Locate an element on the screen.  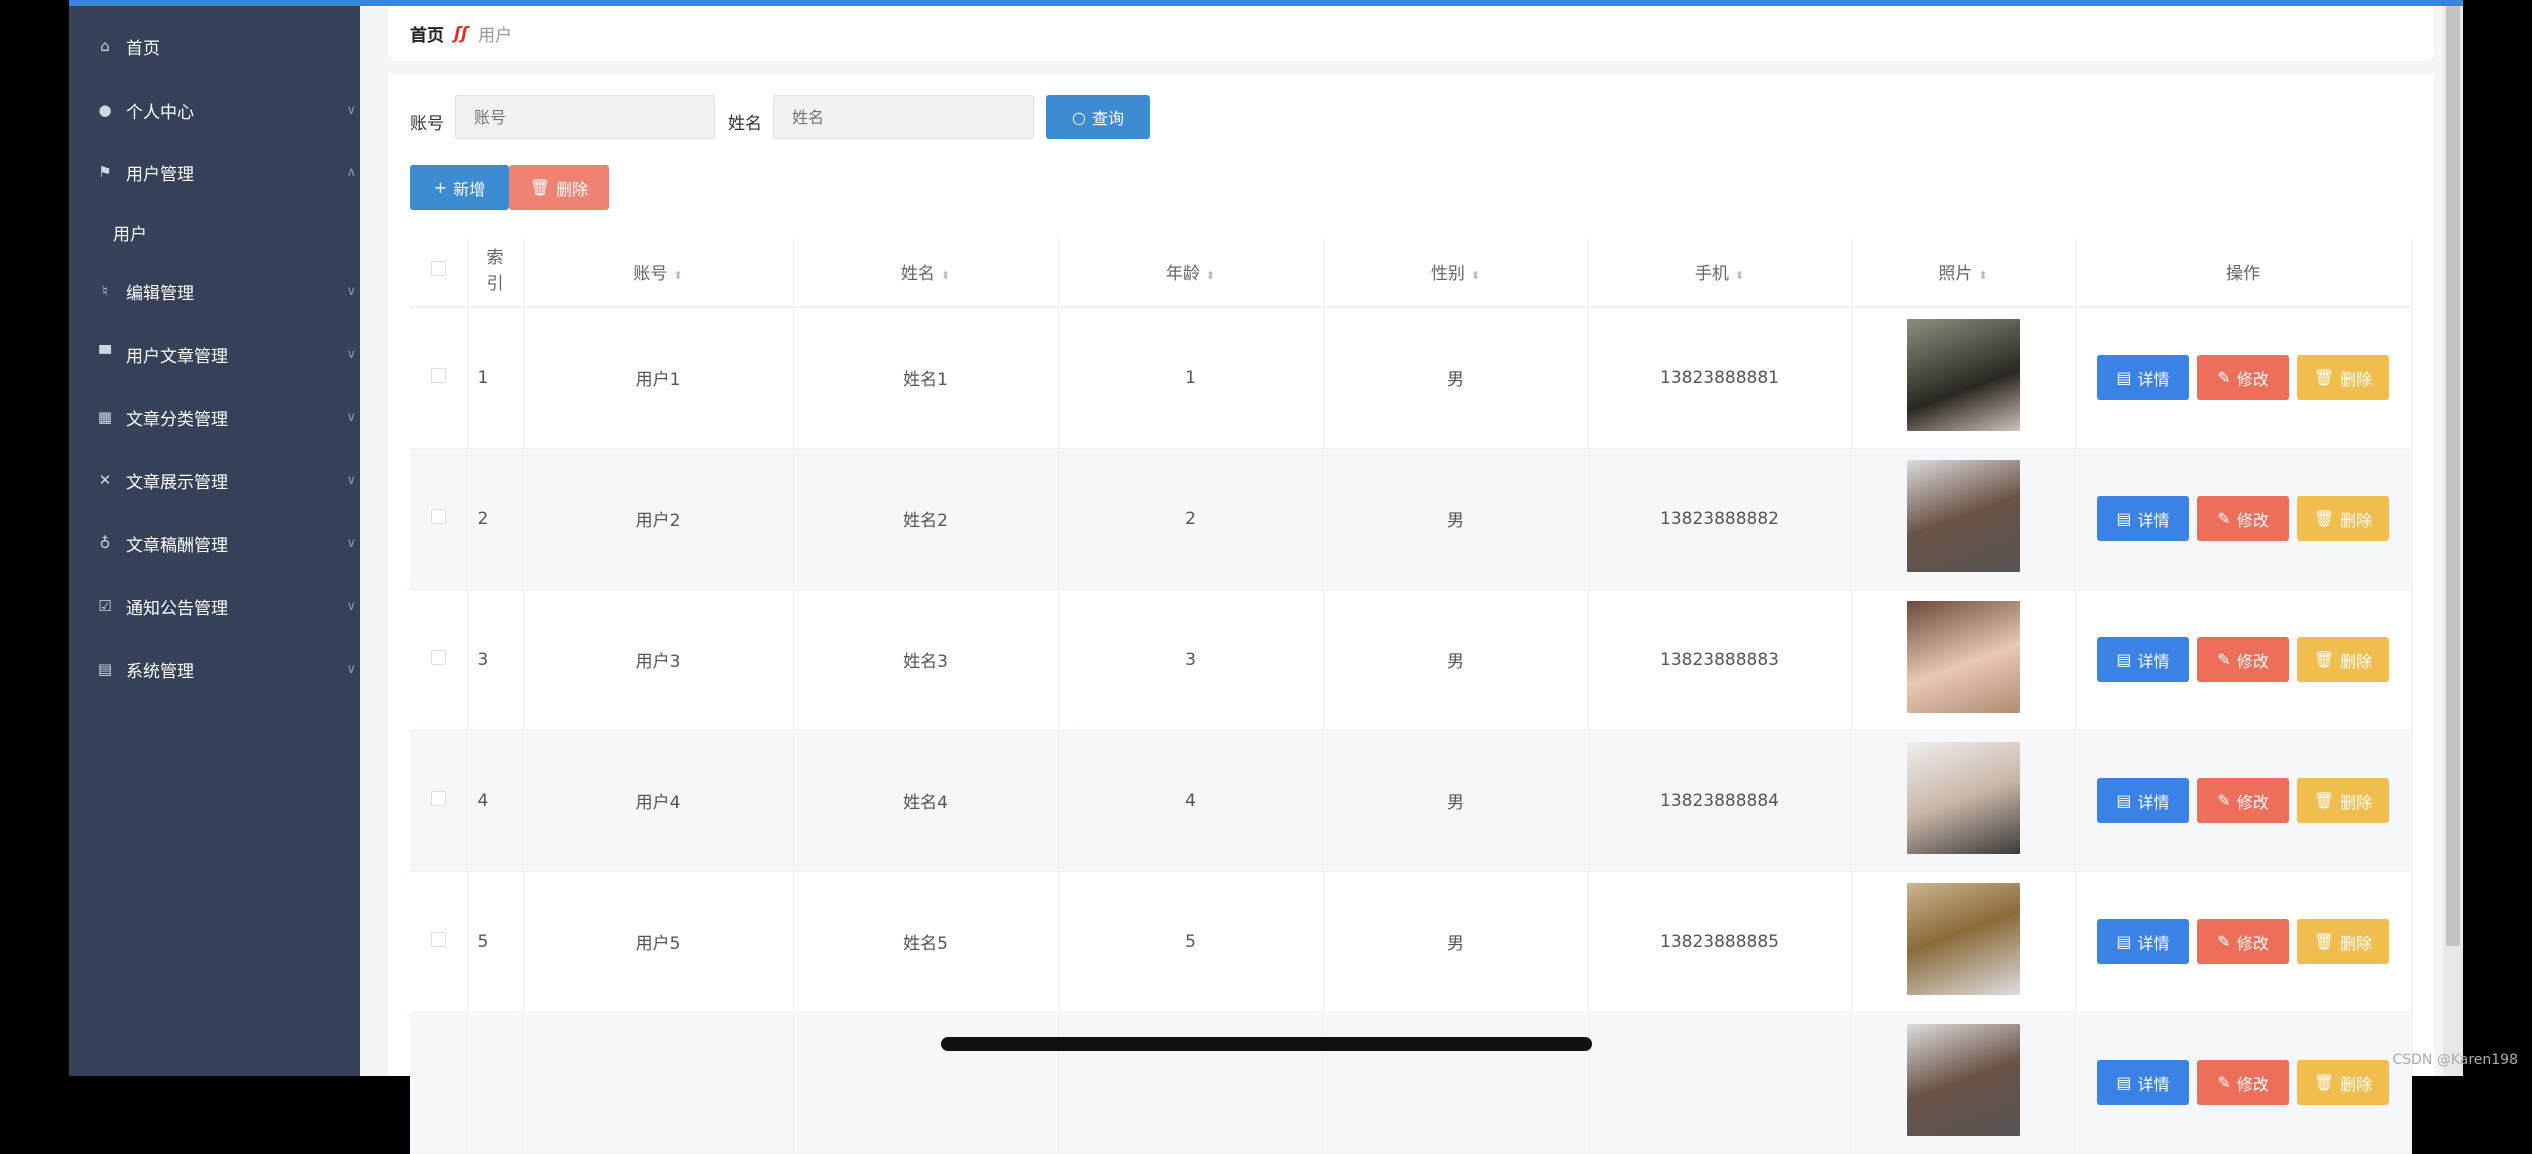
sidebar-item-9: ☑ 通知公告管理 ∨ is located at coordinates (214, 606).